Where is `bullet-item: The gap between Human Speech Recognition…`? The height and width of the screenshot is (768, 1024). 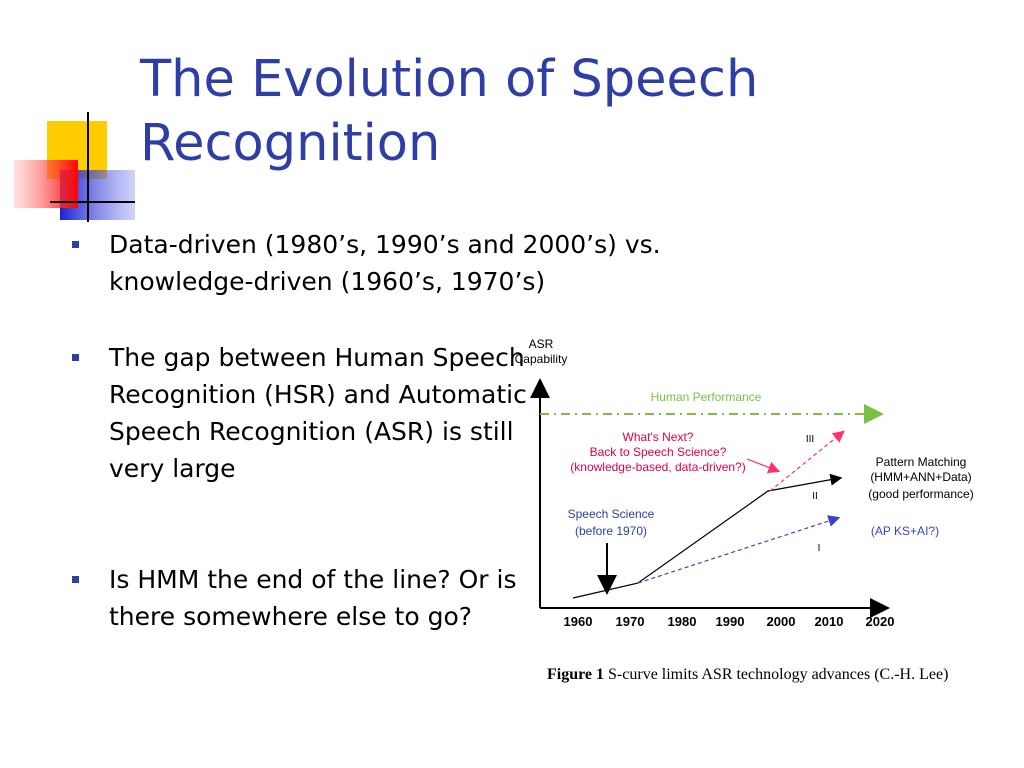
bullet-item: The gap between Human Speech Recognition… is located at coordinates (302, 413).